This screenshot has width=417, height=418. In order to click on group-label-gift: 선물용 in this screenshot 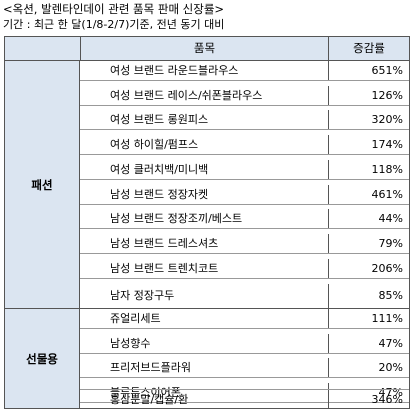, I will do `click(42, 358)`.